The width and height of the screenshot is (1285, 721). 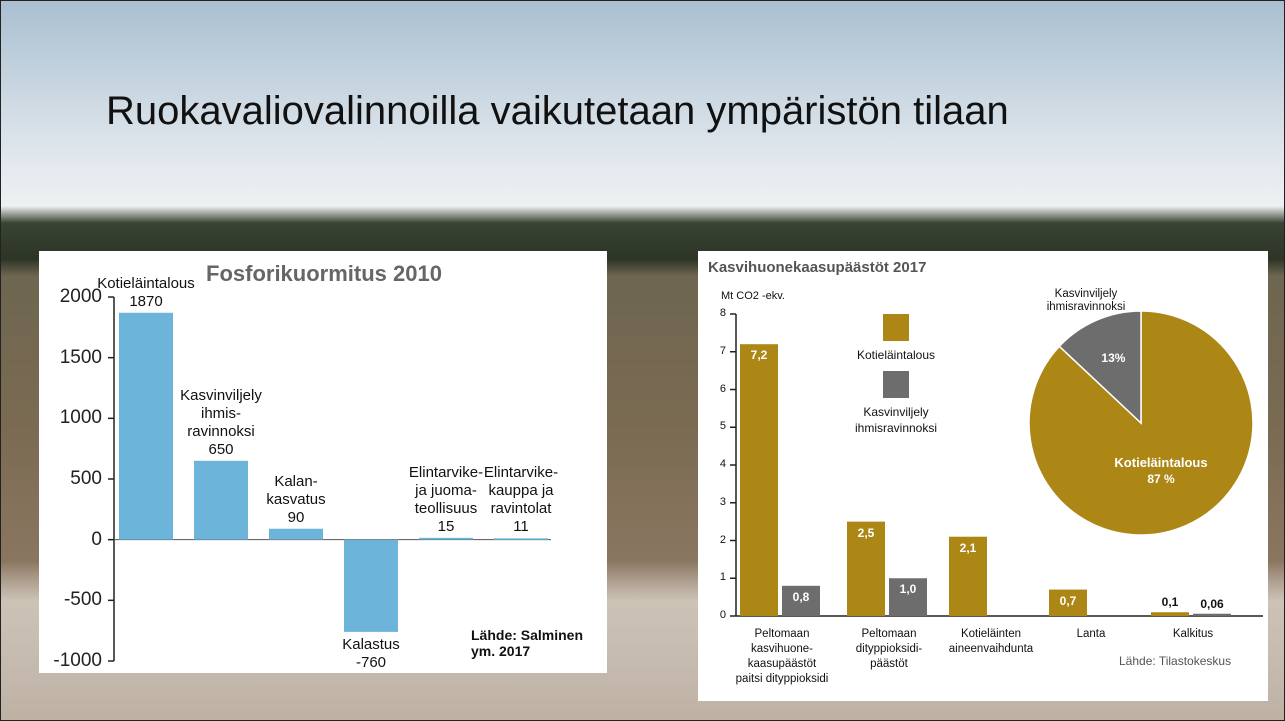 What do you see at coordinates (908, 589) in the screenshot?
I see `value-label: 1,0` at bounding box center [908, 589].